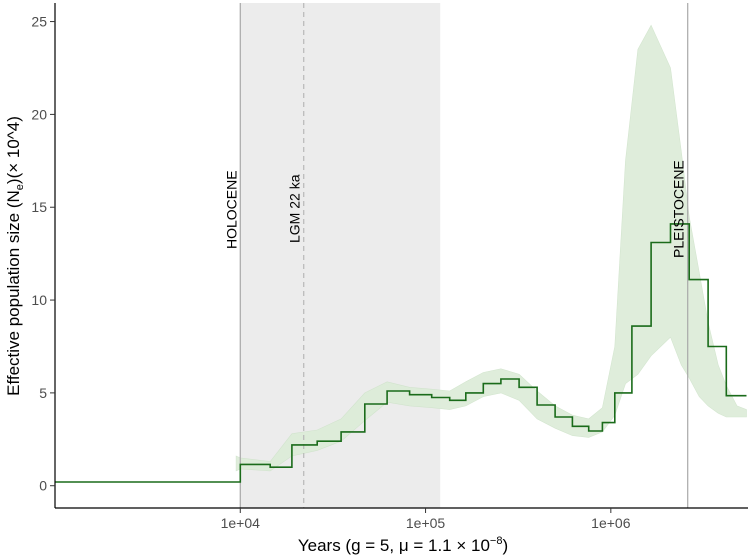 This screenshot has width=750, height=555. What do you see at coordinates (401, 519) in the screenshot?
I see `x-axis: 1e+04 1e+05 1e+06` at bounding box center [401, 519].